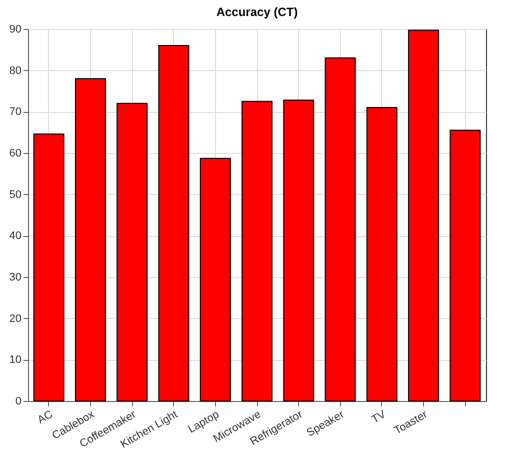 This screenshot has height=468, width=515. I want to click on y-tick-label: 90, so click(15, 30).